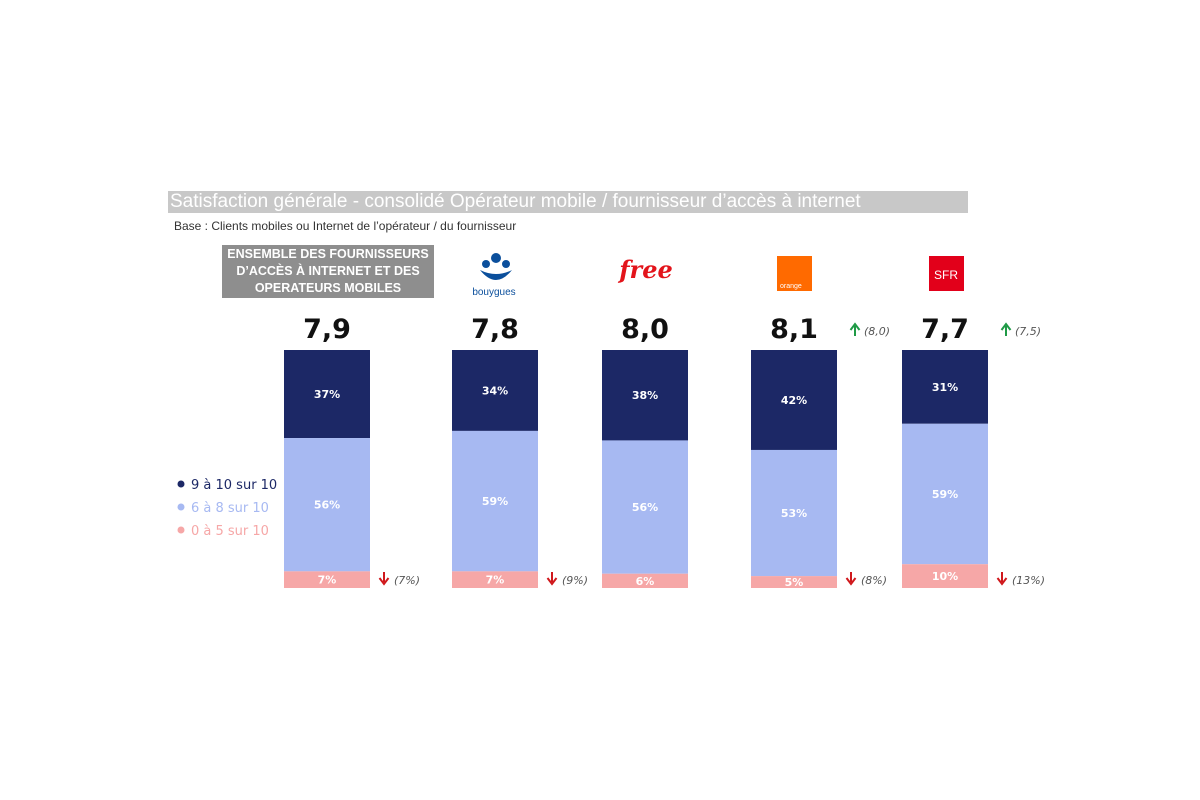  I want to click on low-change-arrow-ensemble-head, so click(384, 581).